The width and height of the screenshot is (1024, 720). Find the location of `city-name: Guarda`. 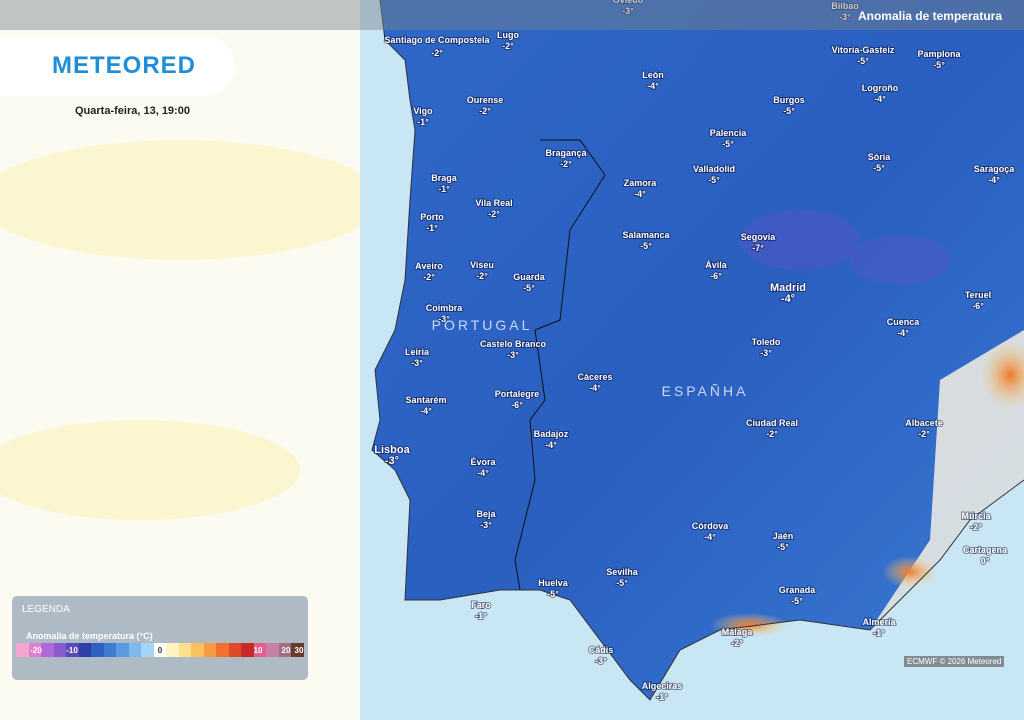

city-name: Guarda is located at coordinates (529, 277).